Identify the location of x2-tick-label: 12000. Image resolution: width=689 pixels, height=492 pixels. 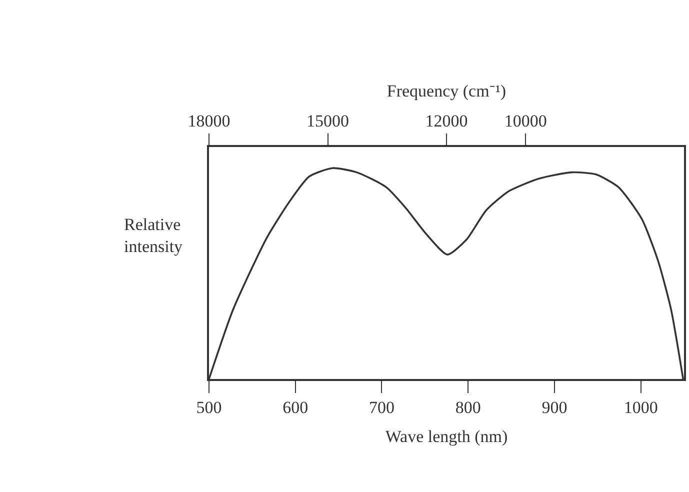
(446, 120).